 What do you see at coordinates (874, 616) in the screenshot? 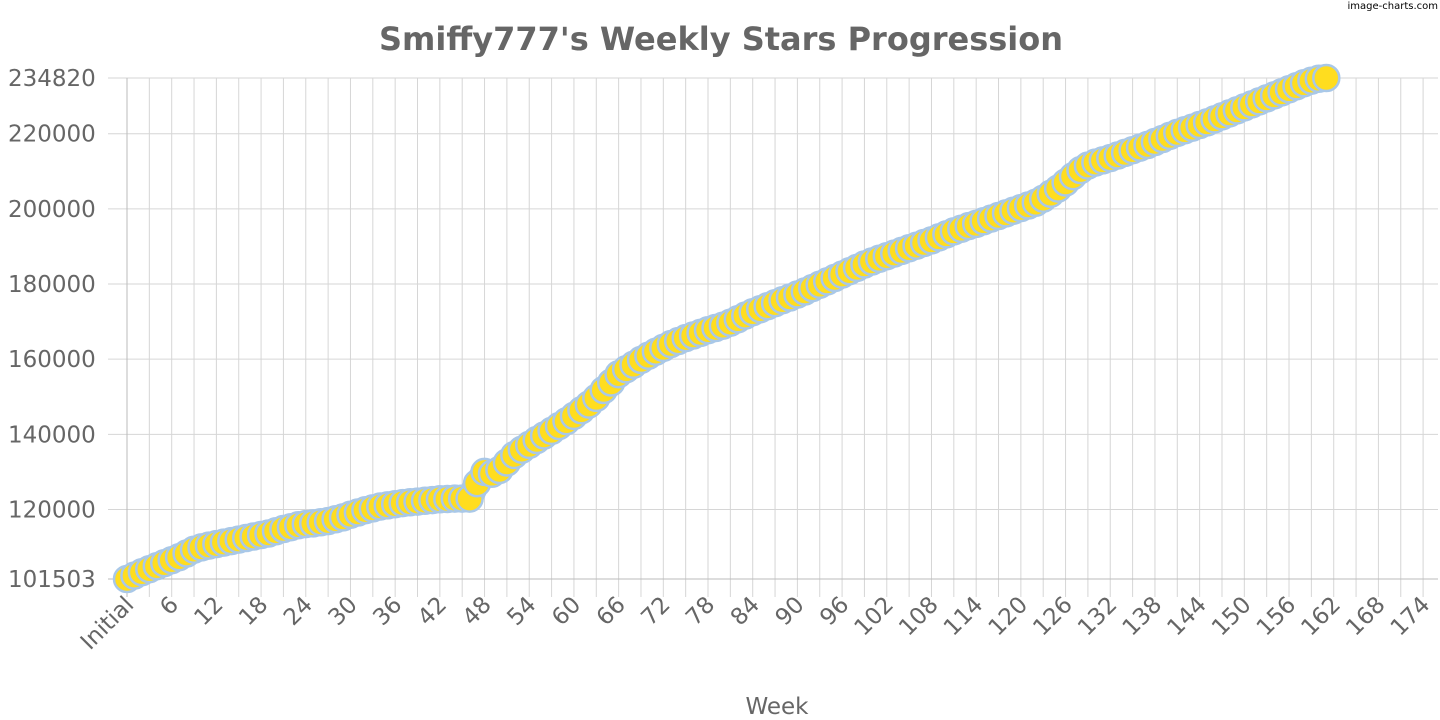
I see `x-tick-label: 102` at bounding box center [874, 616].